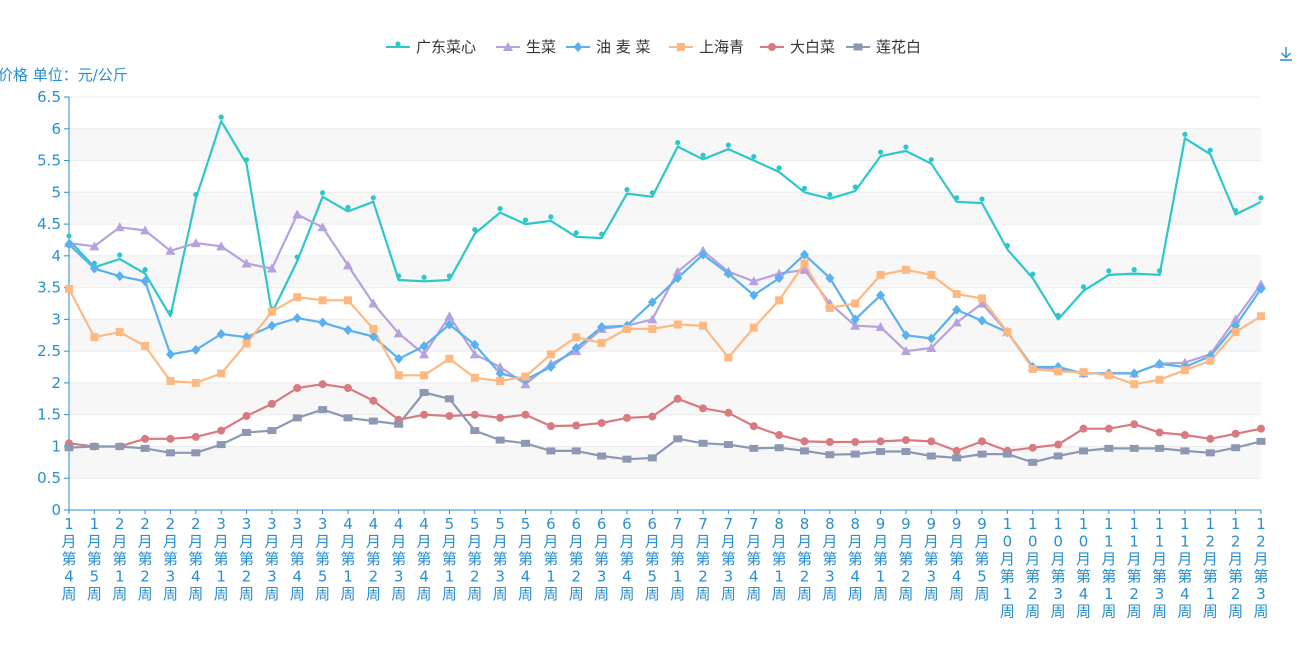 The image size is (1300, 650). What do you see at coordinates (883, 47) in the screenshot?
I see `legend-item: 莲花白` at bounding box center [883, 47].